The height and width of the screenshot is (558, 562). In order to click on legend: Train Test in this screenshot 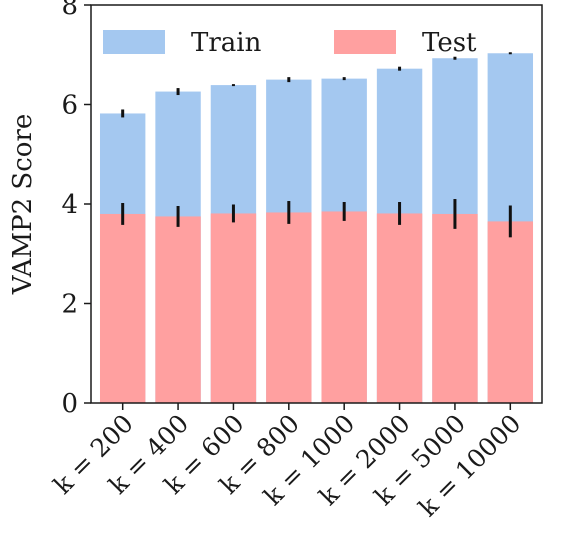, I will do `click(290, 43)`.